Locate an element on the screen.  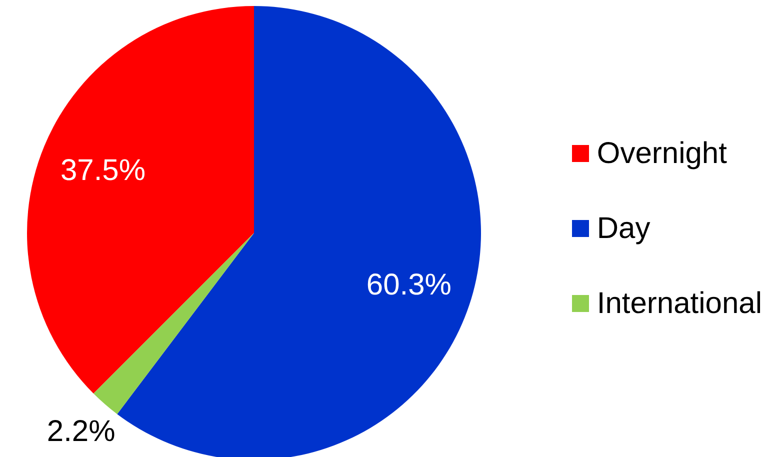
legend-label: International is located at coordinates (679, 303).